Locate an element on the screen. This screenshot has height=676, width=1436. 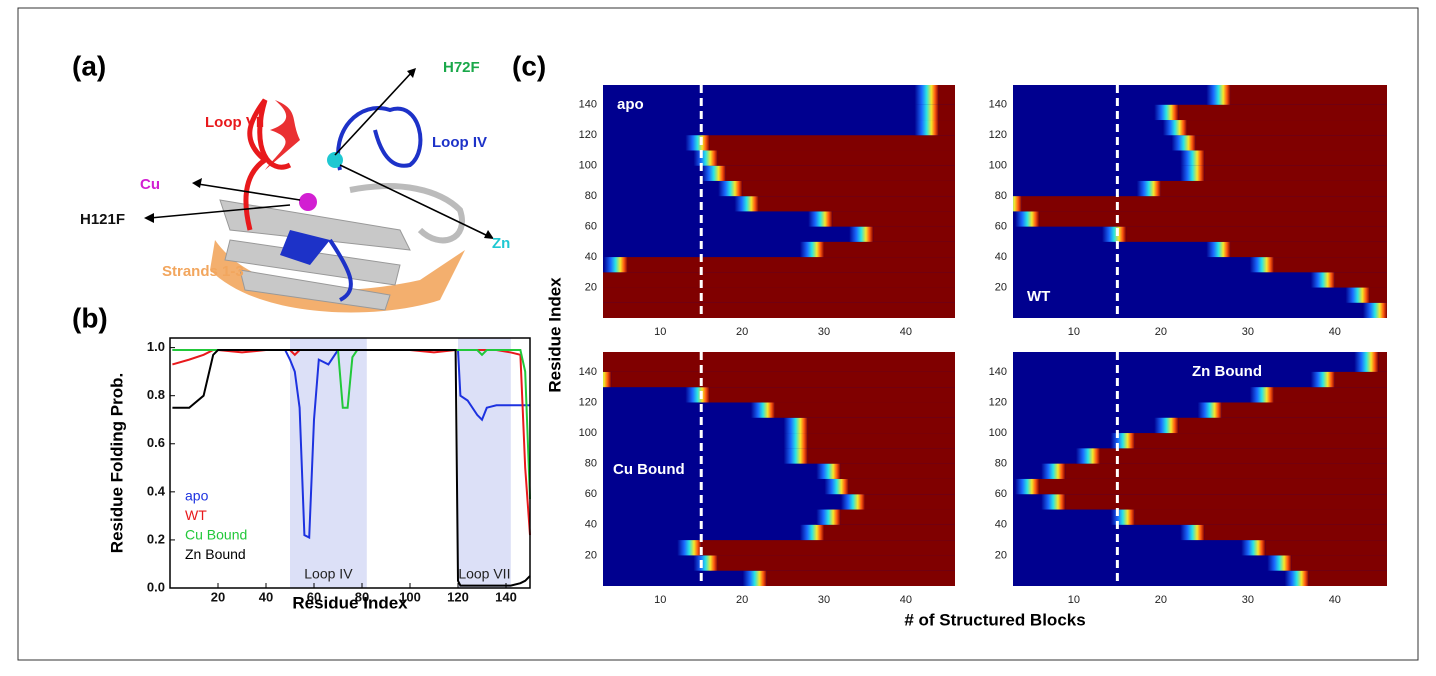
x-tick-label: 120 is located at coordinates (458, 596).